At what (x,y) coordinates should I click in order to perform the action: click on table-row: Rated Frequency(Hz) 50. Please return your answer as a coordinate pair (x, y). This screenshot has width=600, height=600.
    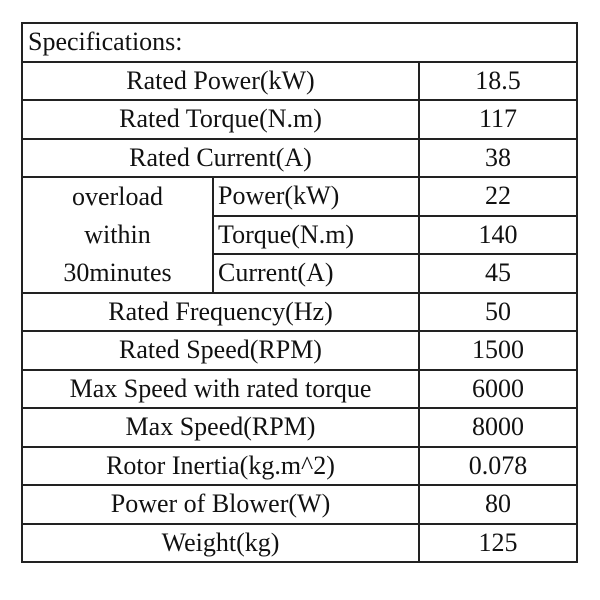
    Looking at the image, I should click on (299, 311).